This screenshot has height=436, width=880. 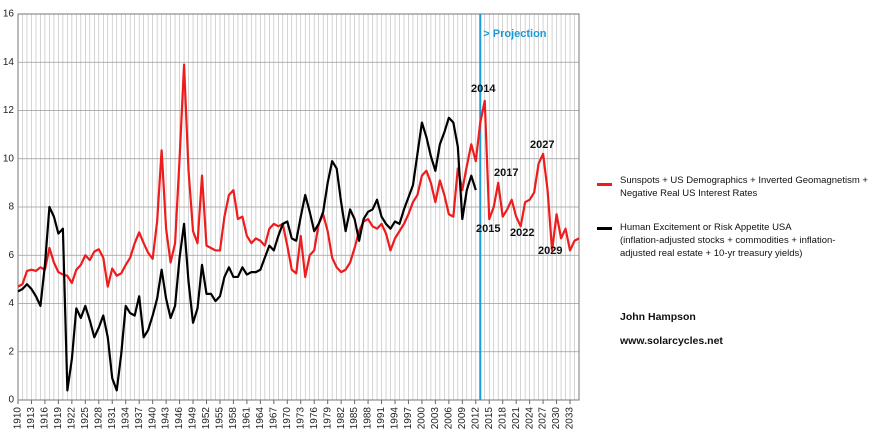 I want to click on x-tick-label: 2012, so click(x=475, y=418).